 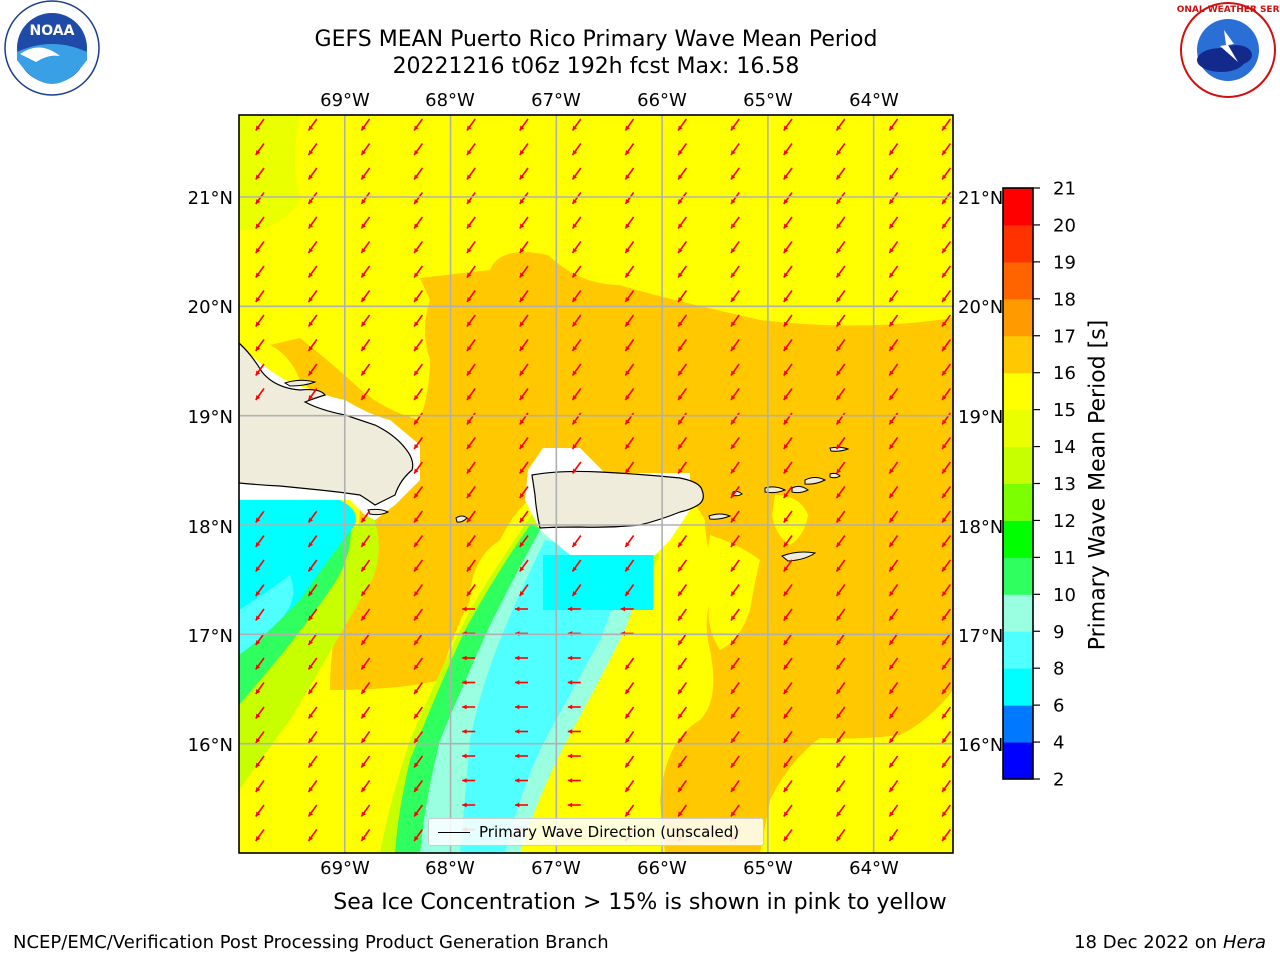 What do you see at coordinates (326, 424) in the screenshot?
I see `land-hispaniola` at bounding box center [326, 424].